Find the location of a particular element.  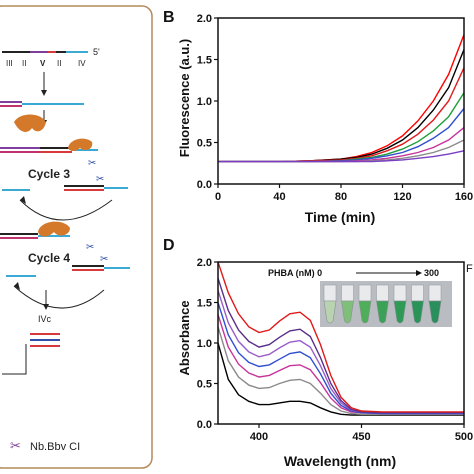

tube-row is located at coordinates (382, 304).